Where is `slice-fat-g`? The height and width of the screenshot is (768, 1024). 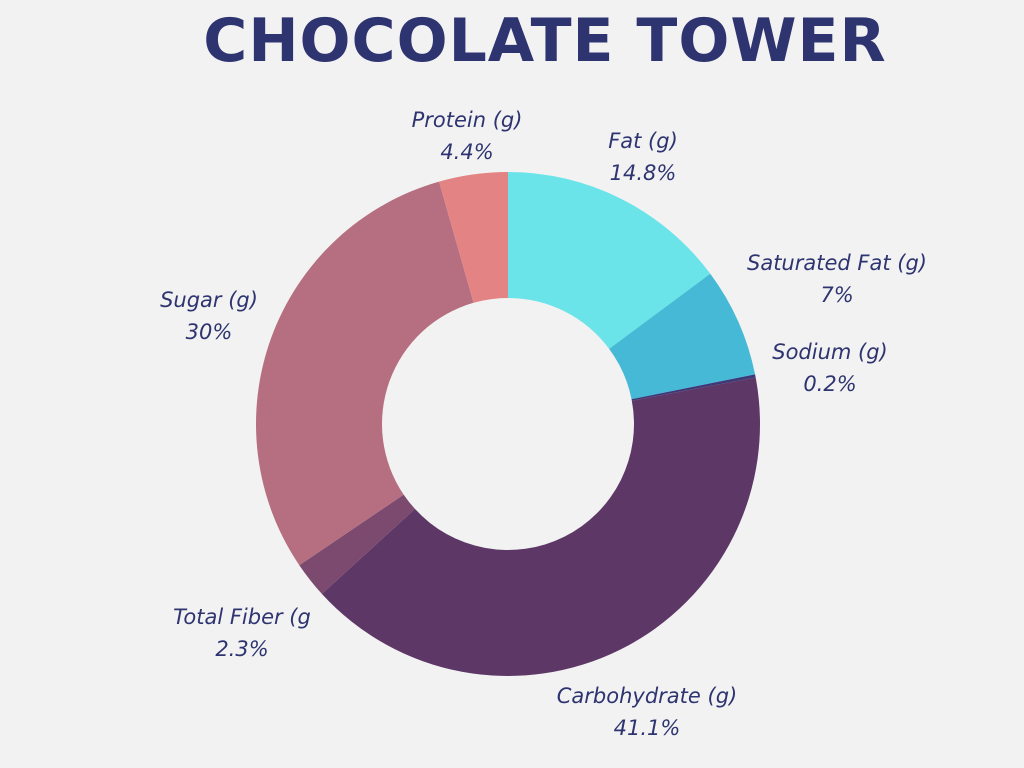
slice-fat-g is located at coordinates (609, 260).